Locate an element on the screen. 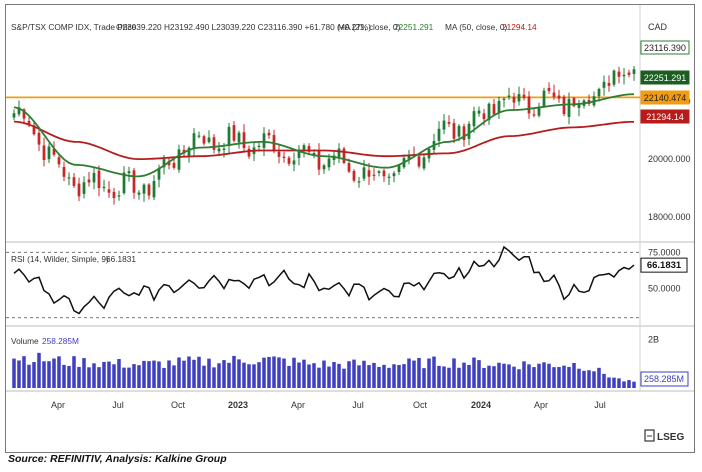 The image size is (702, 472). price-tag-last: 23116.390 is located at coordinates (665, 47).